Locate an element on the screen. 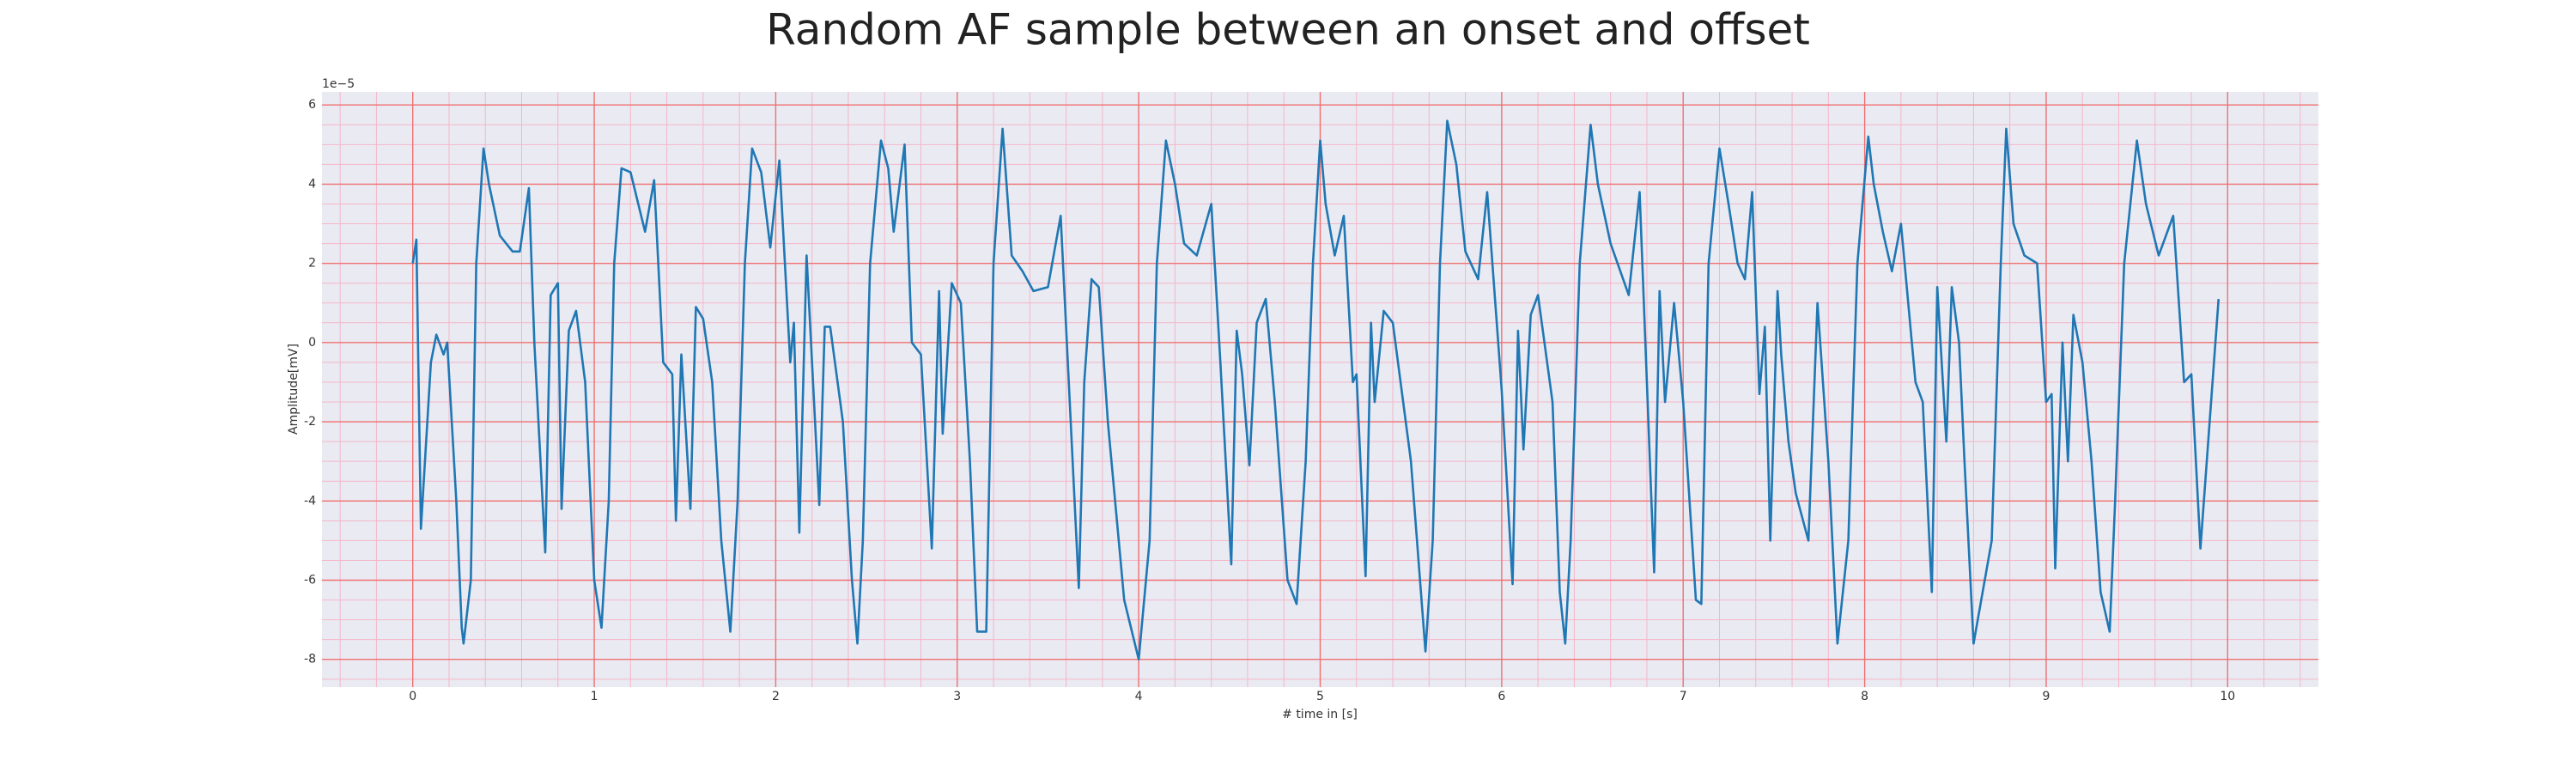 This screenshot has width=2576, height=773. x-tick-label: 10 is located at coordinates (2228, 696).